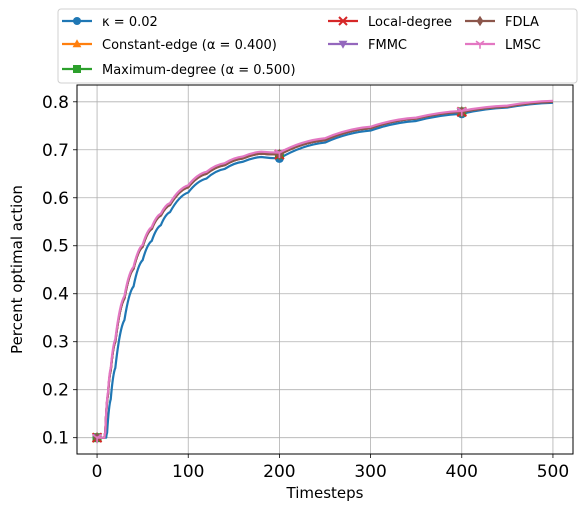  Describe the element at coordinates (410, 22) in the screenshot. I see `legend-label: Local-degree` at that location.